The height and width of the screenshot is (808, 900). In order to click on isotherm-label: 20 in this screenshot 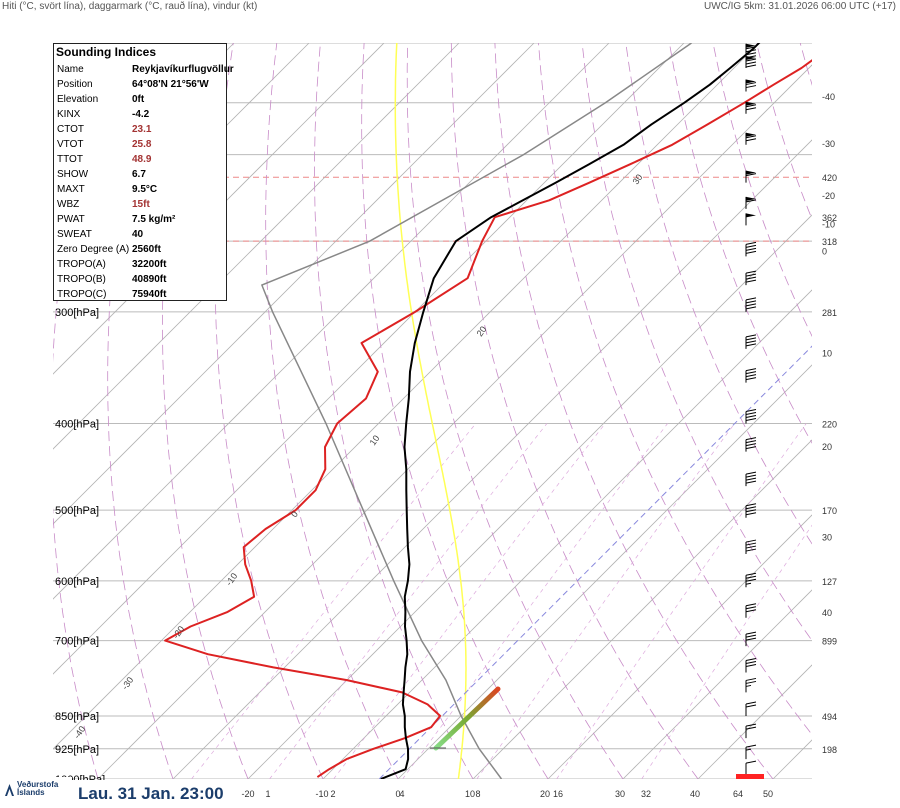, I will do `click(482, 331)`.